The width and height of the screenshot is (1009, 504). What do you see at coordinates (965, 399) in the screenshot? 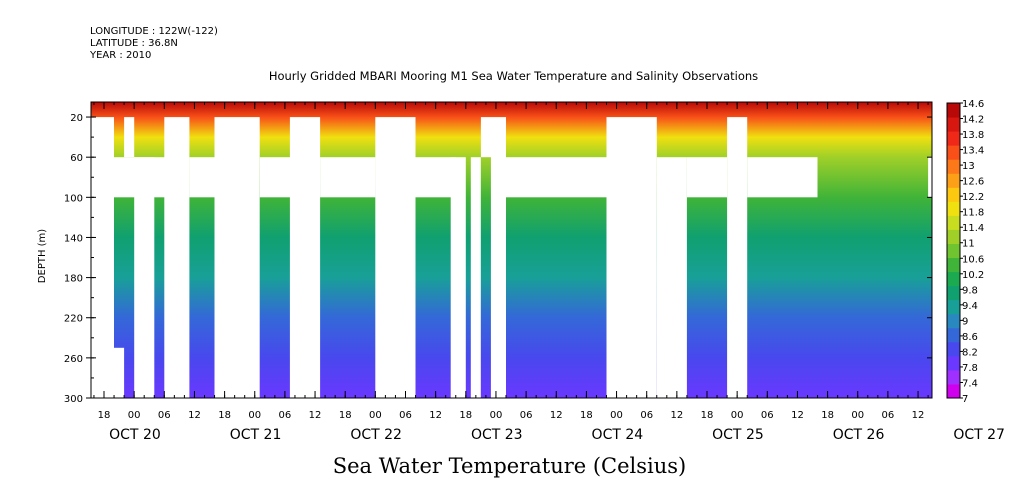
I see `colorbar-tick-label: 7` at bounding box center [965, 399].